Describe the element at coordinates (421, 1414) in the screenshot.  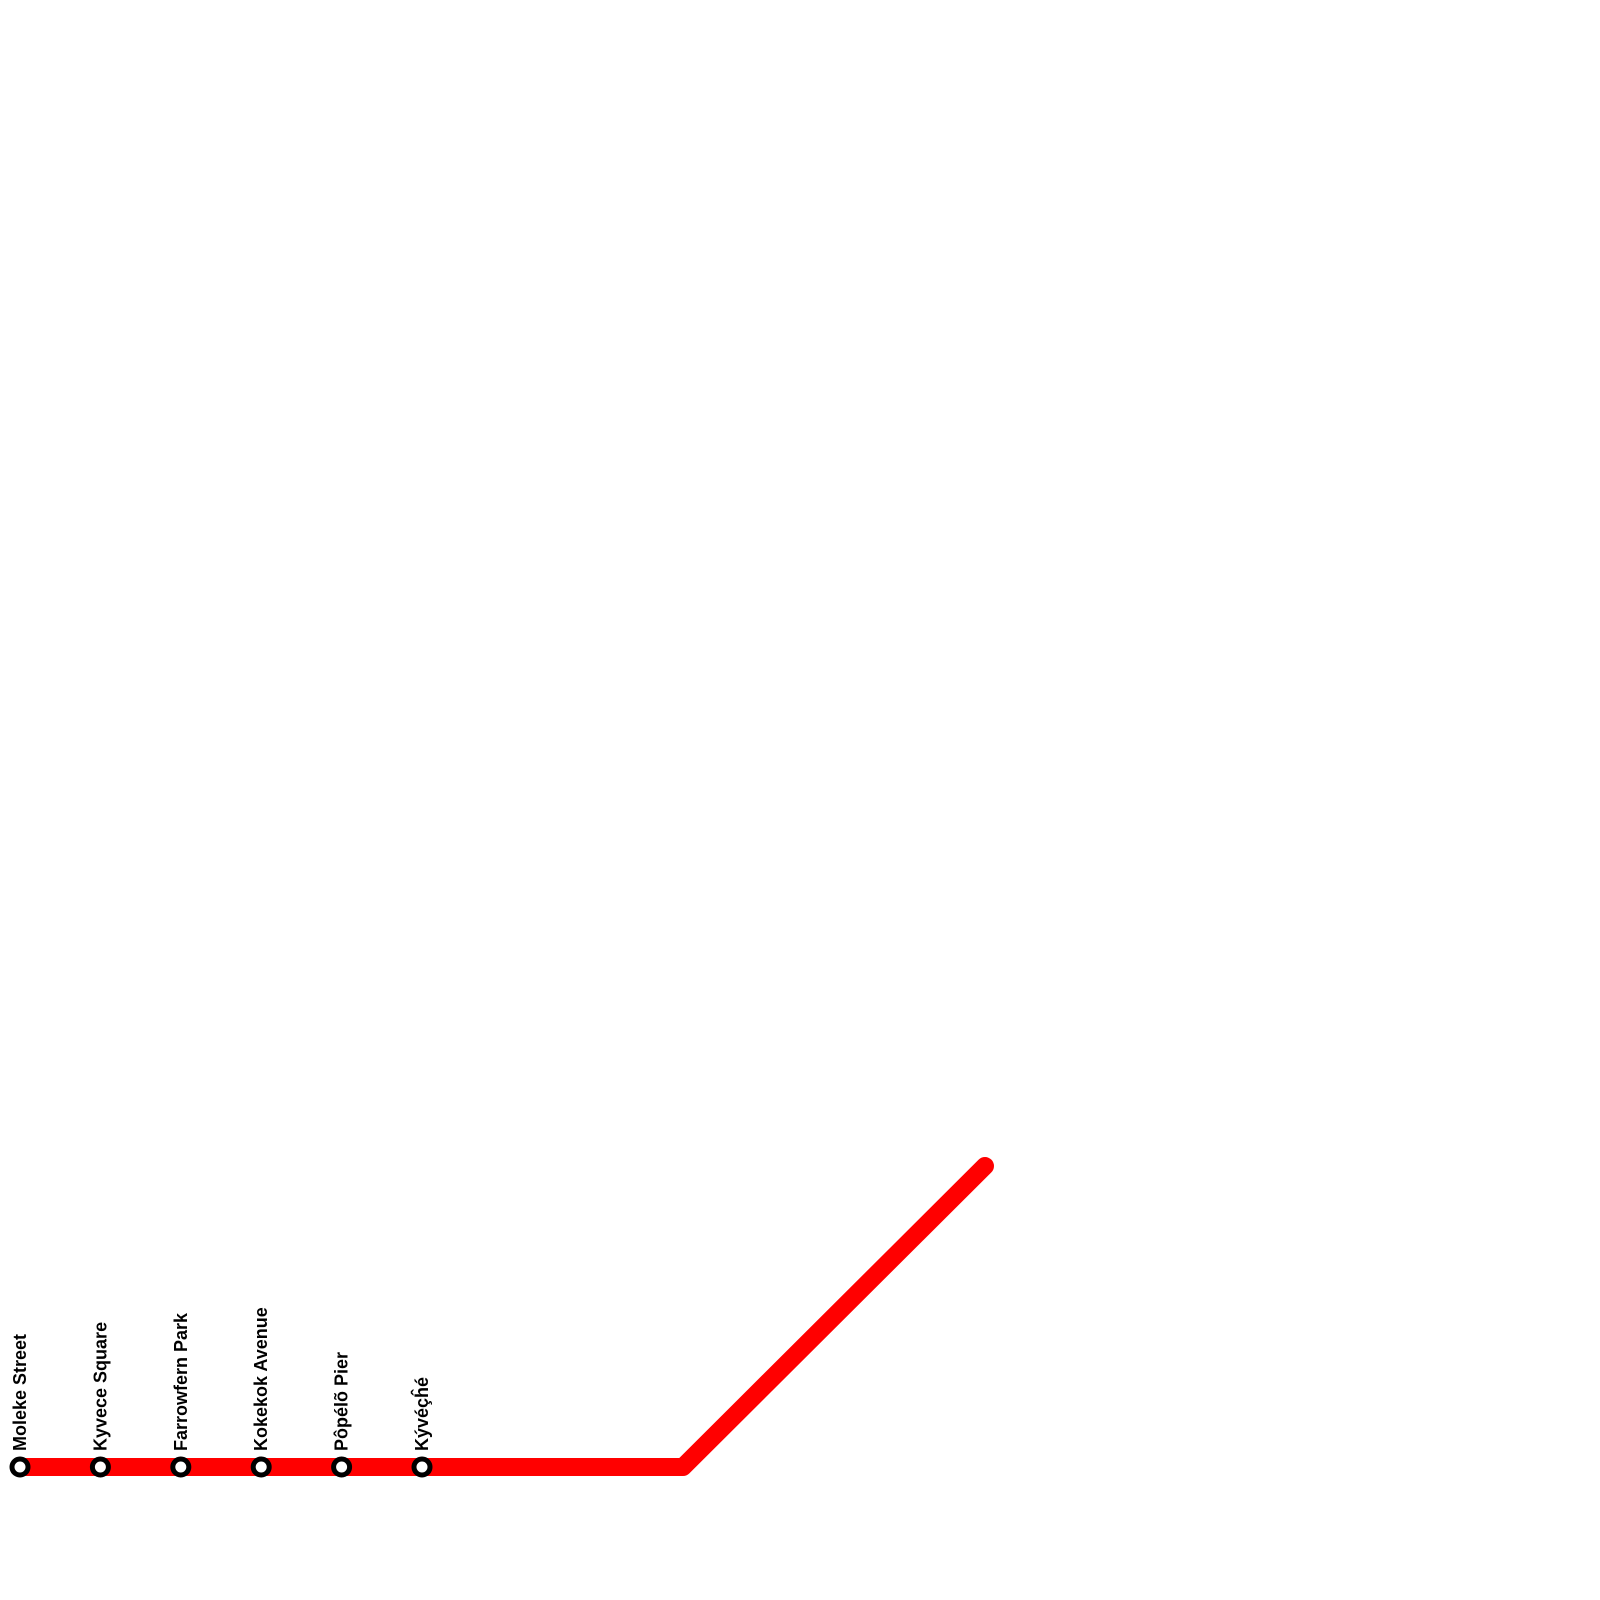
I see `station-label: Kývéçĥé` at that location.